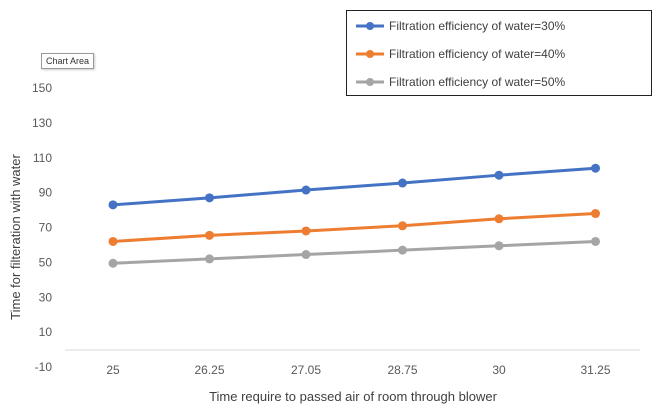 This screenshot has width=659, height=409. I want to click on y-axis-title: Time for filteration with water, so click(15, 236).